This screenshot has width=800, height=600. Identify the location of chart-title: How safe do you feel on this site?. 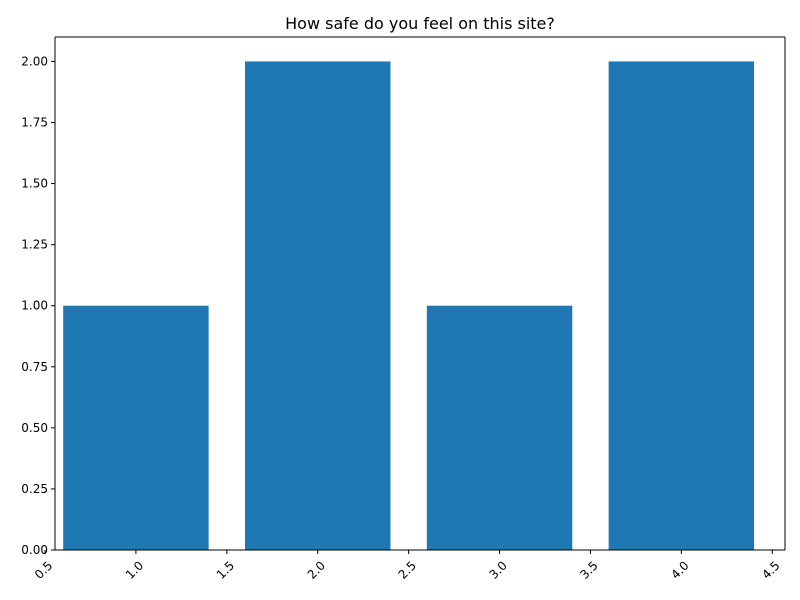
(420, 23).